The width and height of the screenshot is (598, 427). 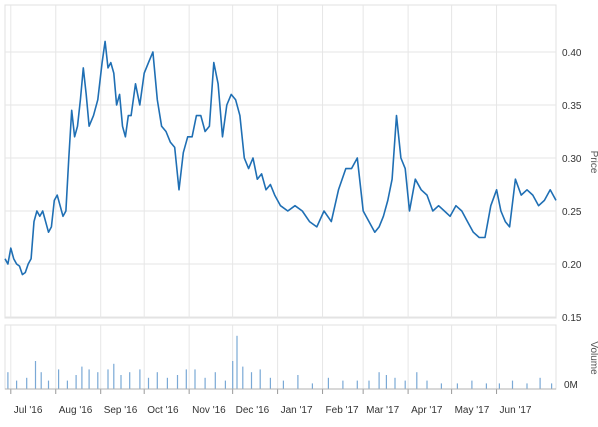 I want to click on x-tick-label: Jul '16, so click(x=28, y=410).